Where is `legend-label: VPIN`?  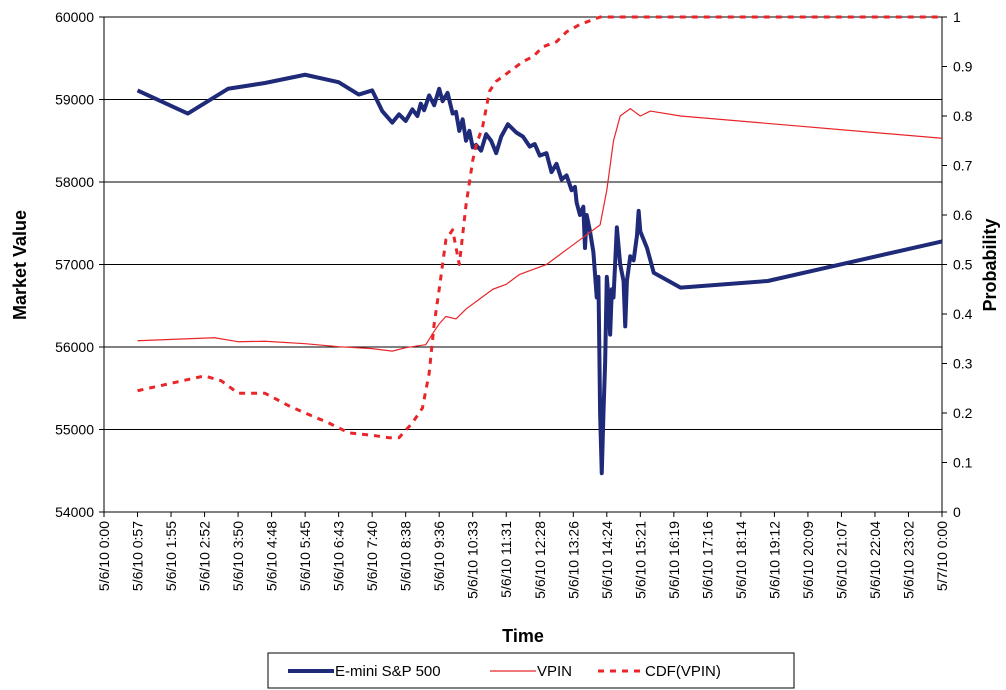 legend-label: VPIN is located at coordinates (554, 671).